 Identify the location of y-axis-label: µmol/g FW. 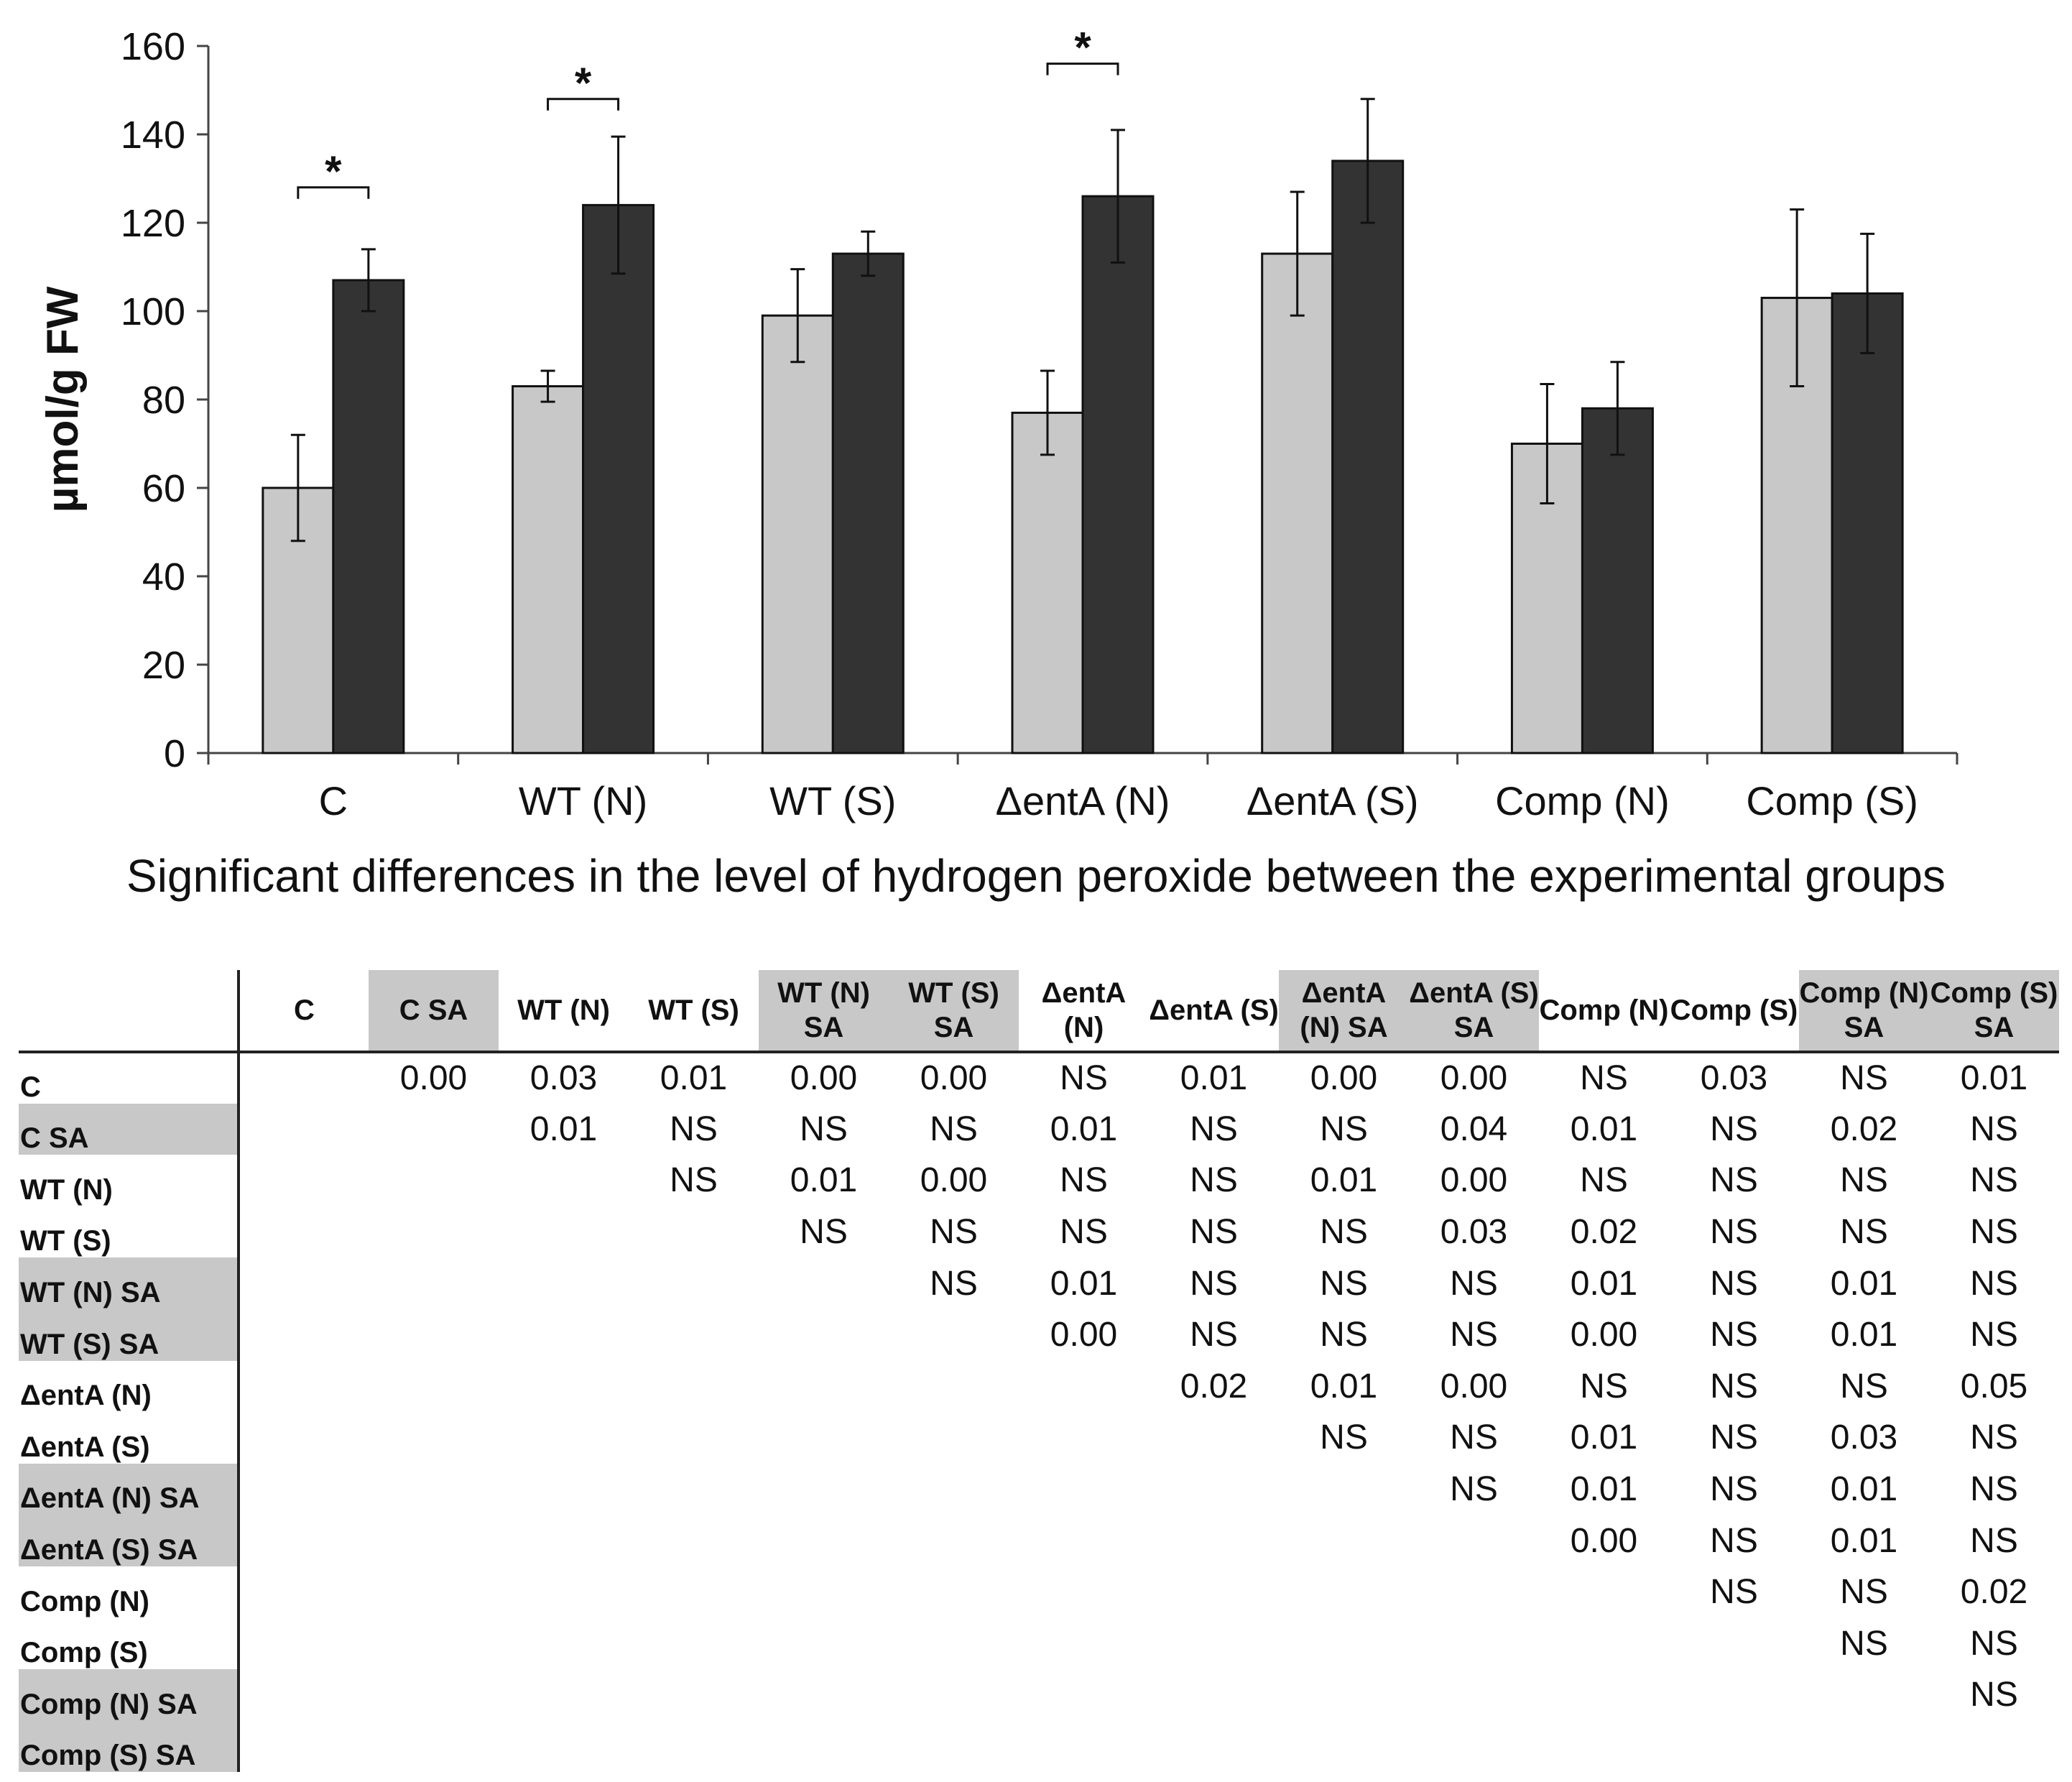
(63, 399).